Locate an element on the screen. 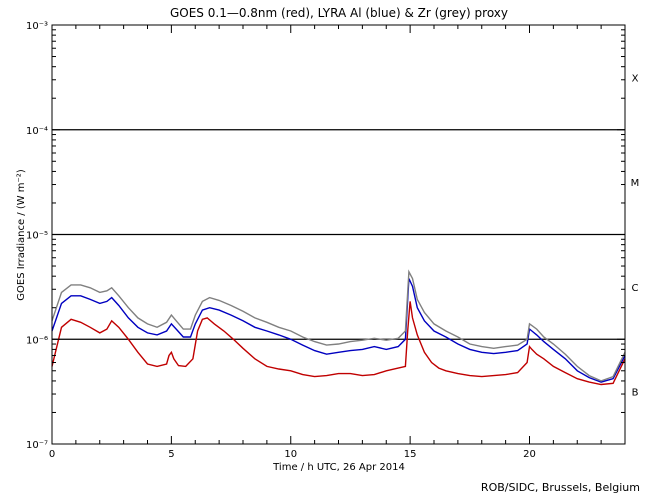 The image size is (650, 500). y-tick-label: 10⁻⁵ is located at coordinates (37, 236).